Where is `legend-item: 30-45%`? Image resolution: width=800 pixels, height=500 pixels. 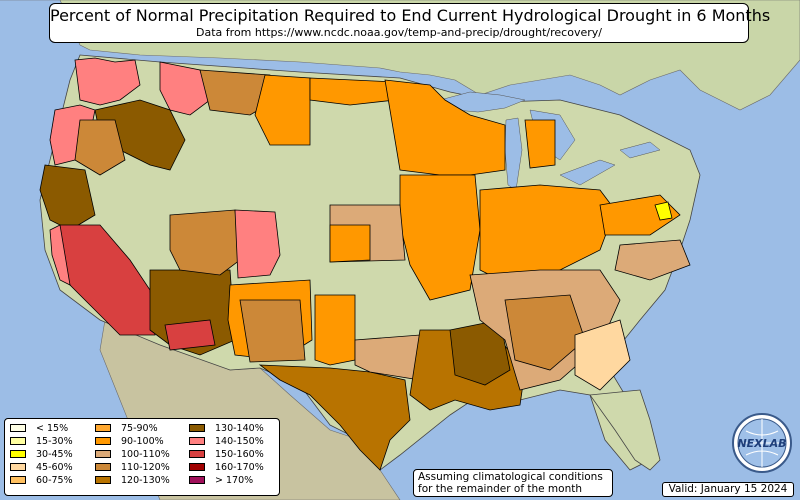
legend-item: 30-45% is located at coordinates (41, 454).